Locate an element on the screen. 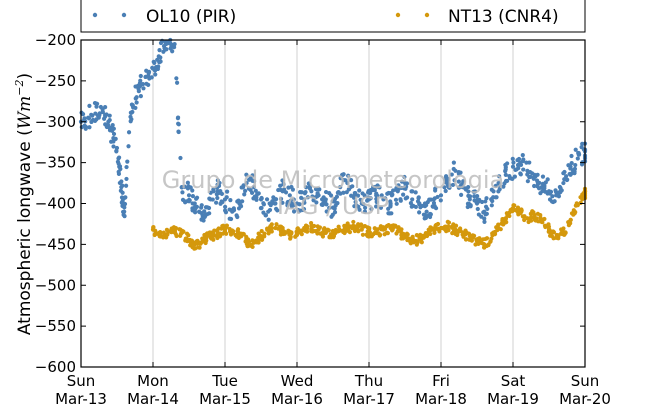 The image size is (650, 409). x-tick-label-date: Mar-15 is located at coordinates (225, 399).